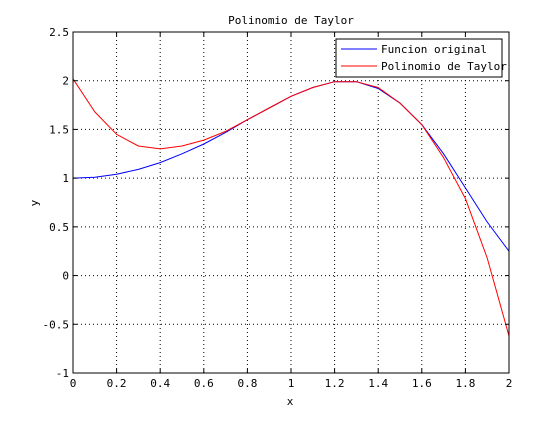  What do you see at coordinates (65, 81) in the screenshot?
I see `y-tick-label: 2` at bounding box center [65, 81].